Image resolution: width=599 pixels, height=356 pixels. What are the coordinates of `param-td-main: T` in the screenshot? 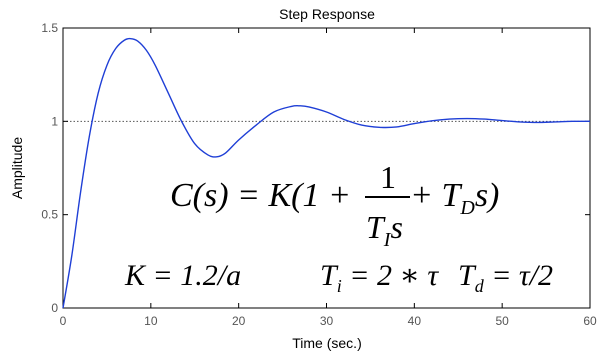 It's located at (467, 275).